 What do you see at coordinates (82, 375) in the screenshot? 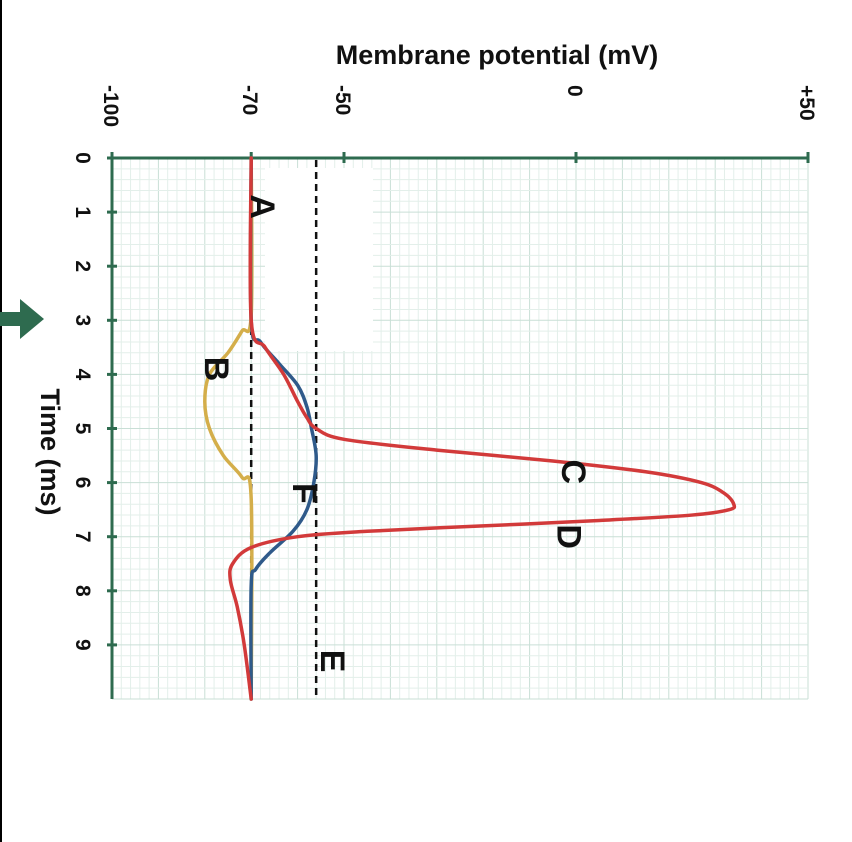
I see `time-tick-label: 4` at bounding box center [82, 375].